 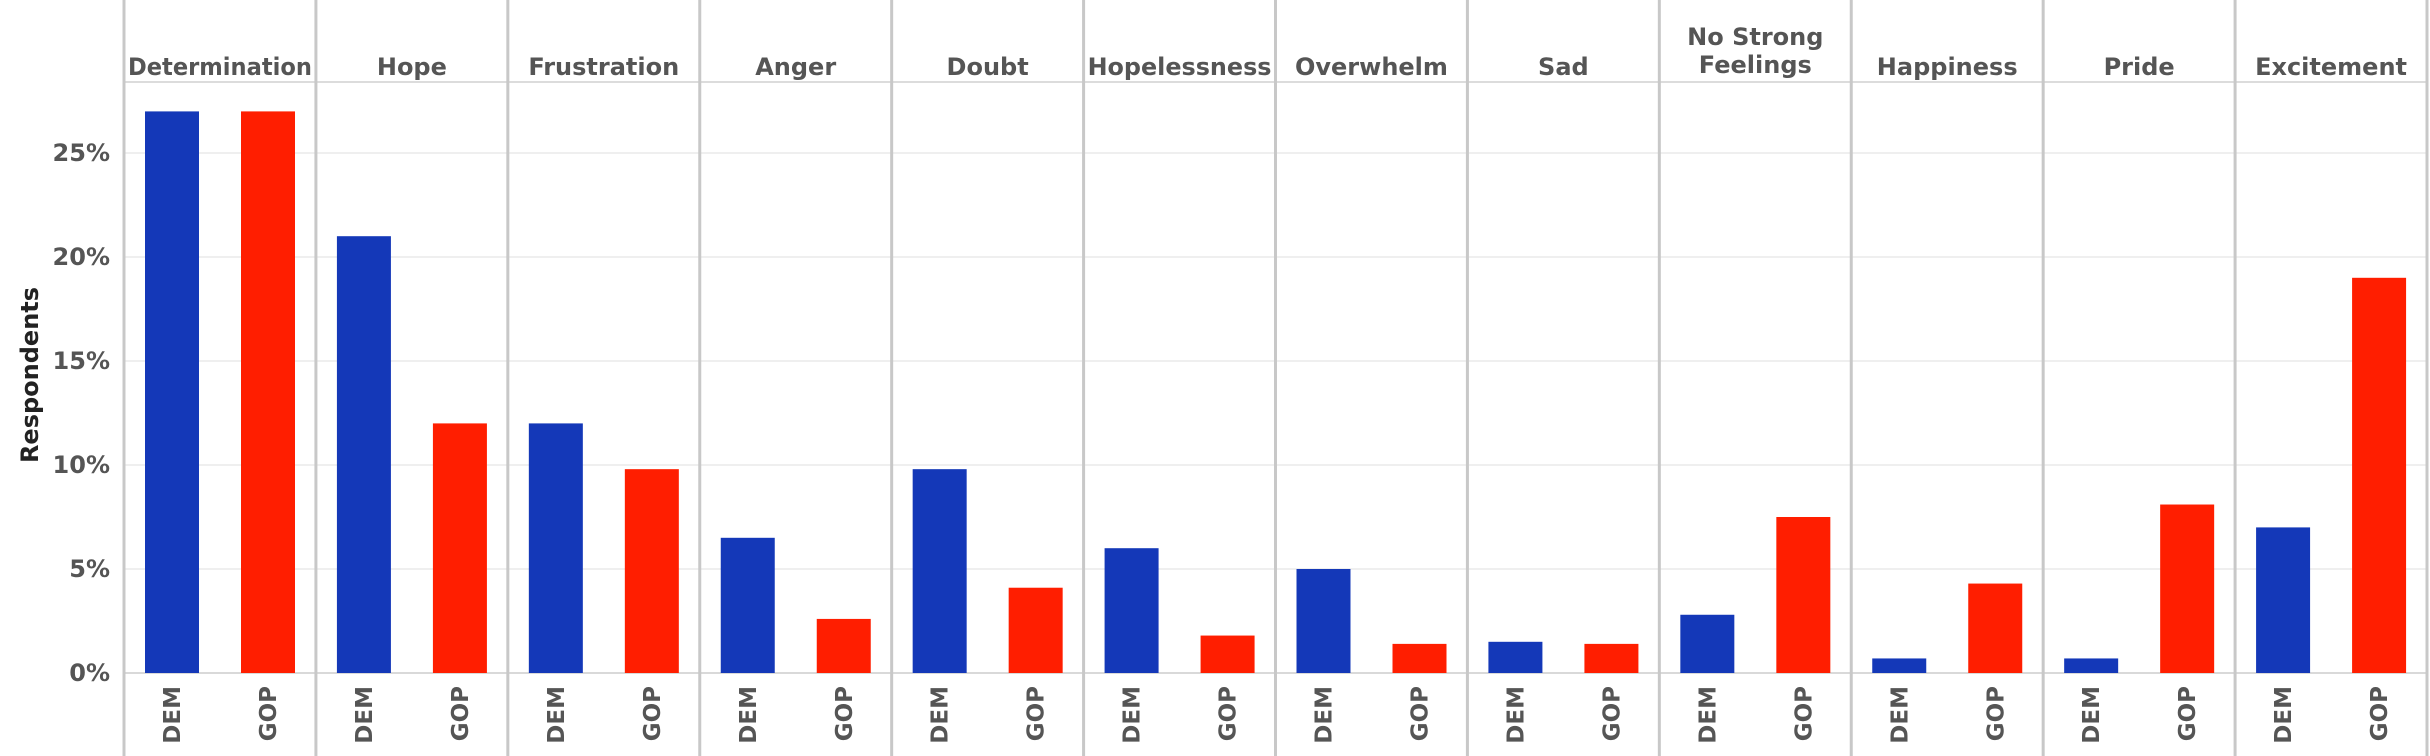 What do you see at coordinates (603, 67) in the screenshot?
I see `category-label: Frustration` at bounding box center [603, 67].